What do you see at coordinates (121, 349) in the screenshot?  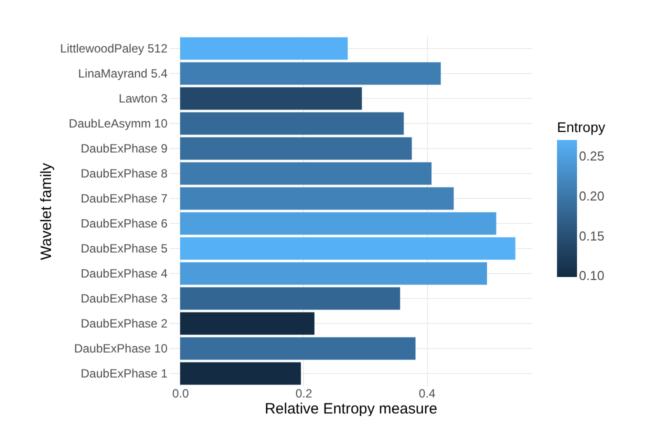 I see `y-tick-label: DaubExPhase 10` at bounding box center [121, 349].